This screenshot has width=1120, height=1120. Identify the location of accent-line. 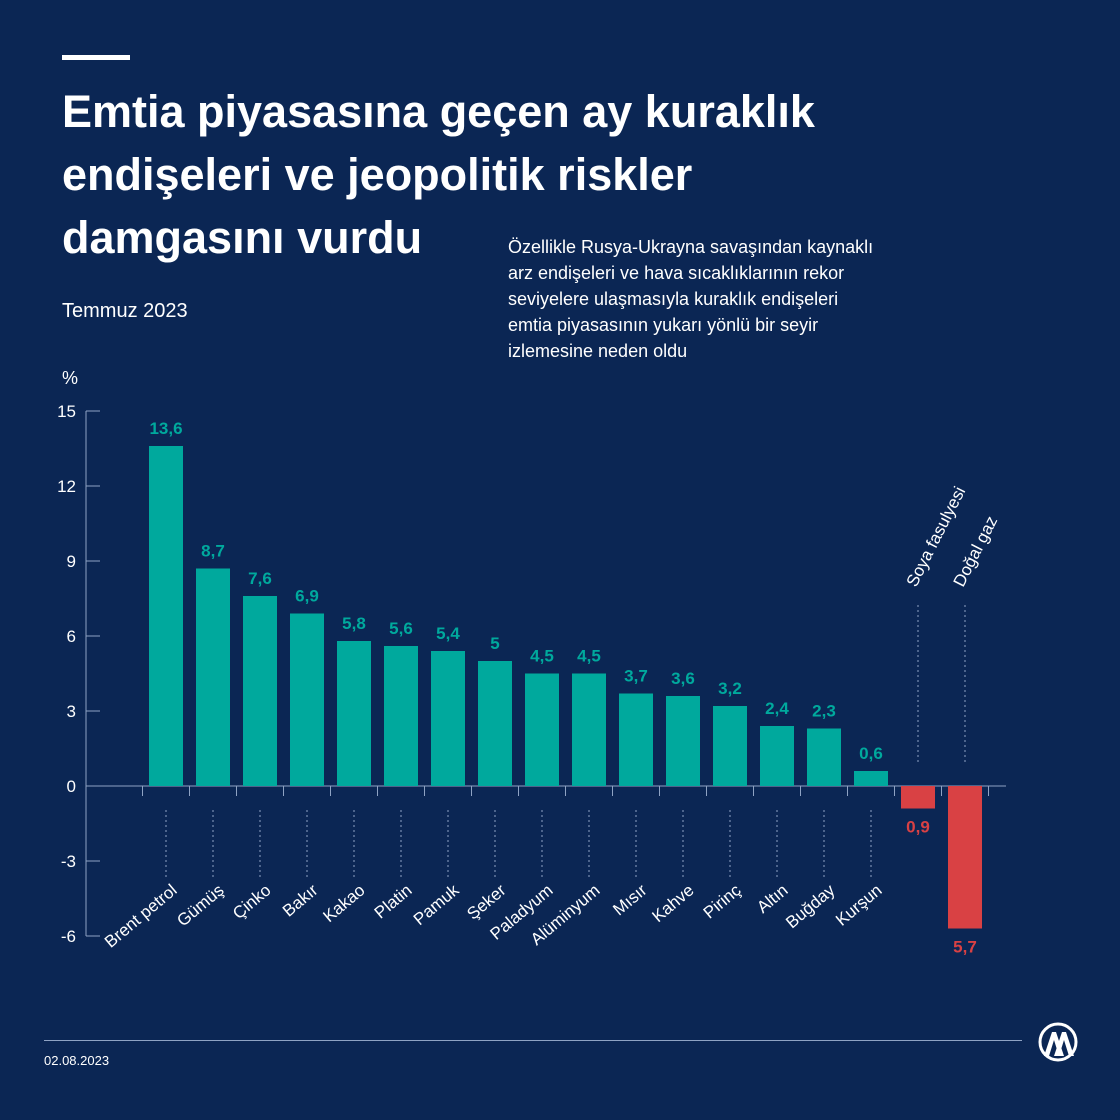
(96, 57).